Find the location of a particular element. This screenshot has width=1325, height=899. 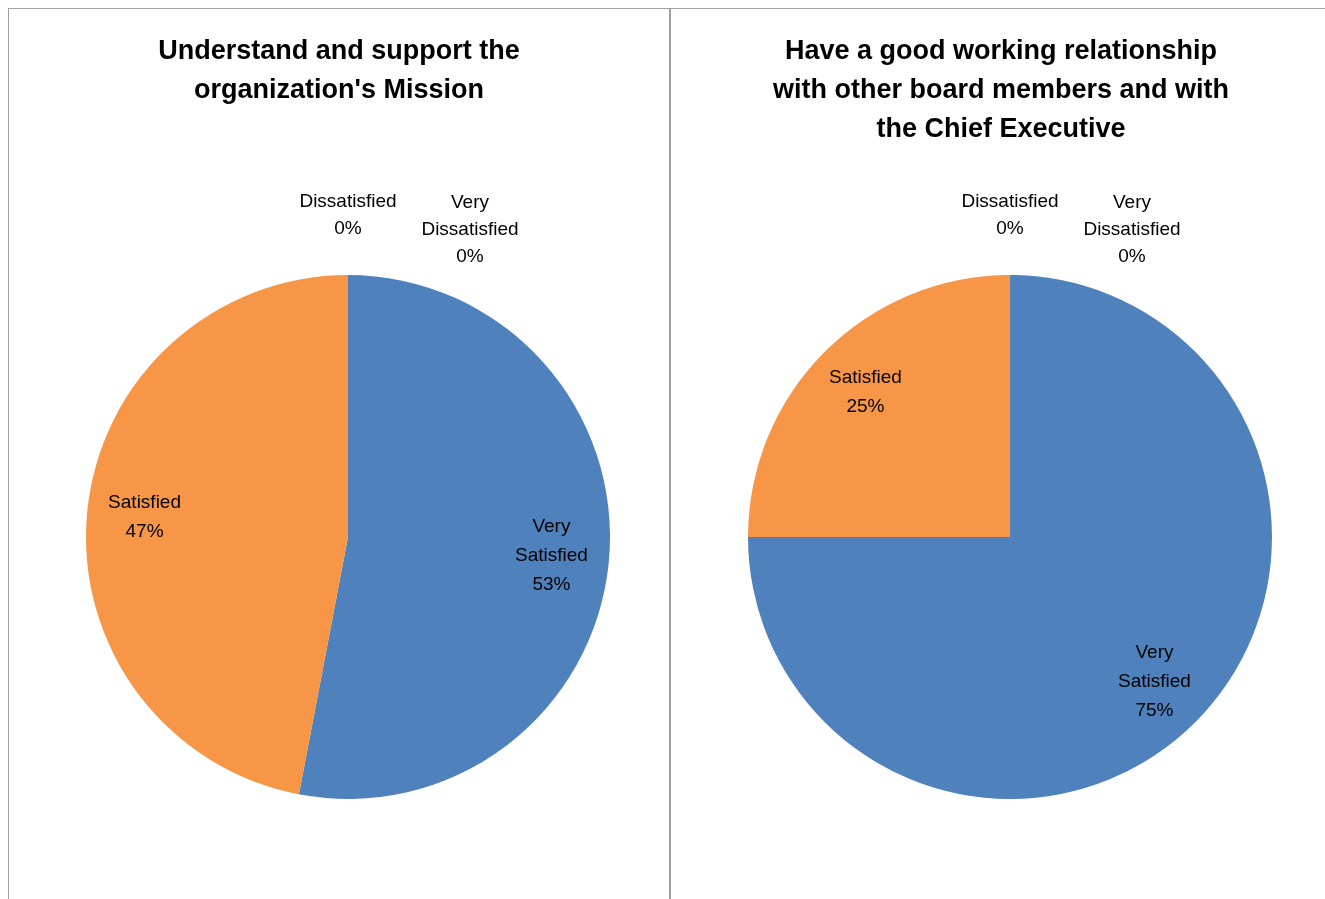

data-label: 25% is located at coordinates (865, 406).